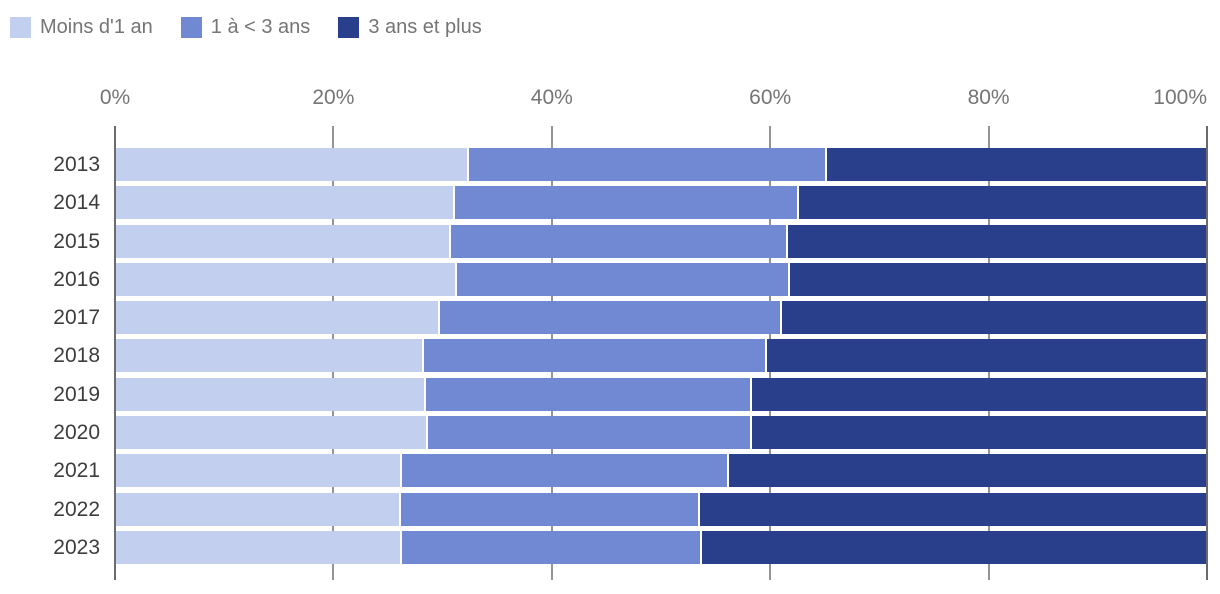 This screenshot has width=1220, height=594. What do you see at coordinates (76, 203) in the screenshot?
I see `y-axis-category-label: 2014` at bounding box center [76, 203].